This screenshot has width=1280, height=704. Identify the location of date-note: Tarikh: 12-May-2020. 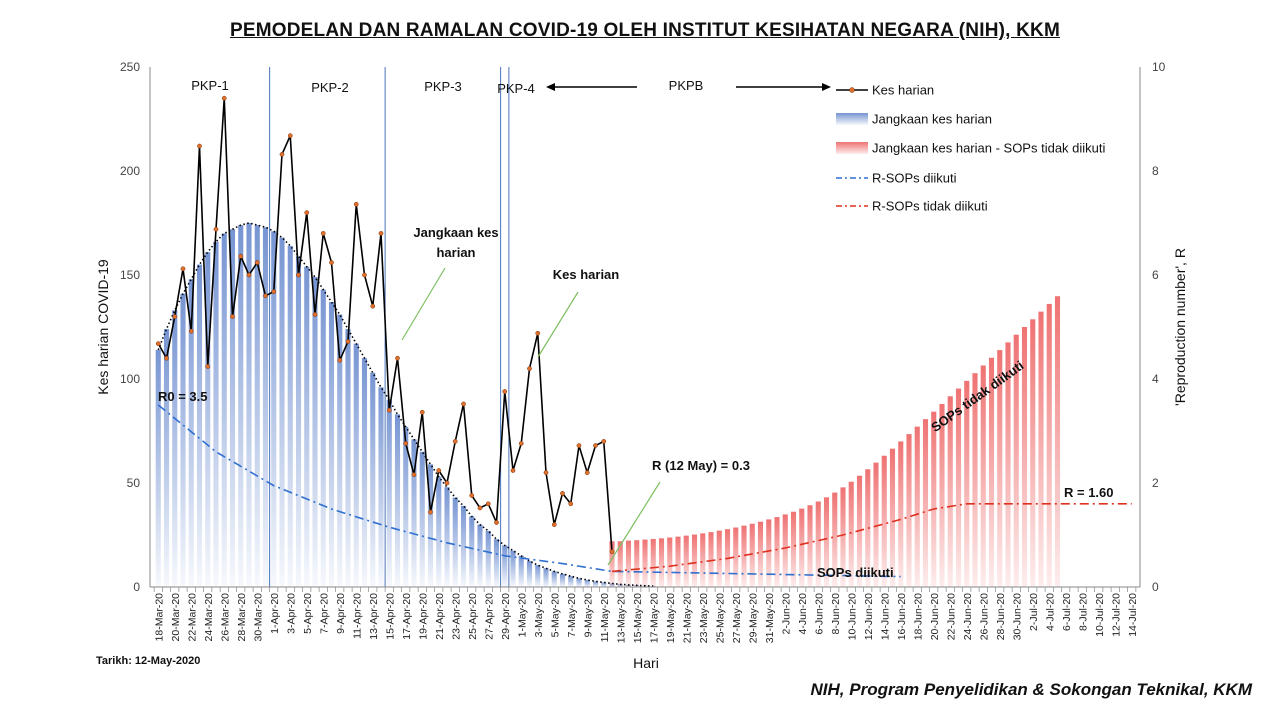
(148, 661).